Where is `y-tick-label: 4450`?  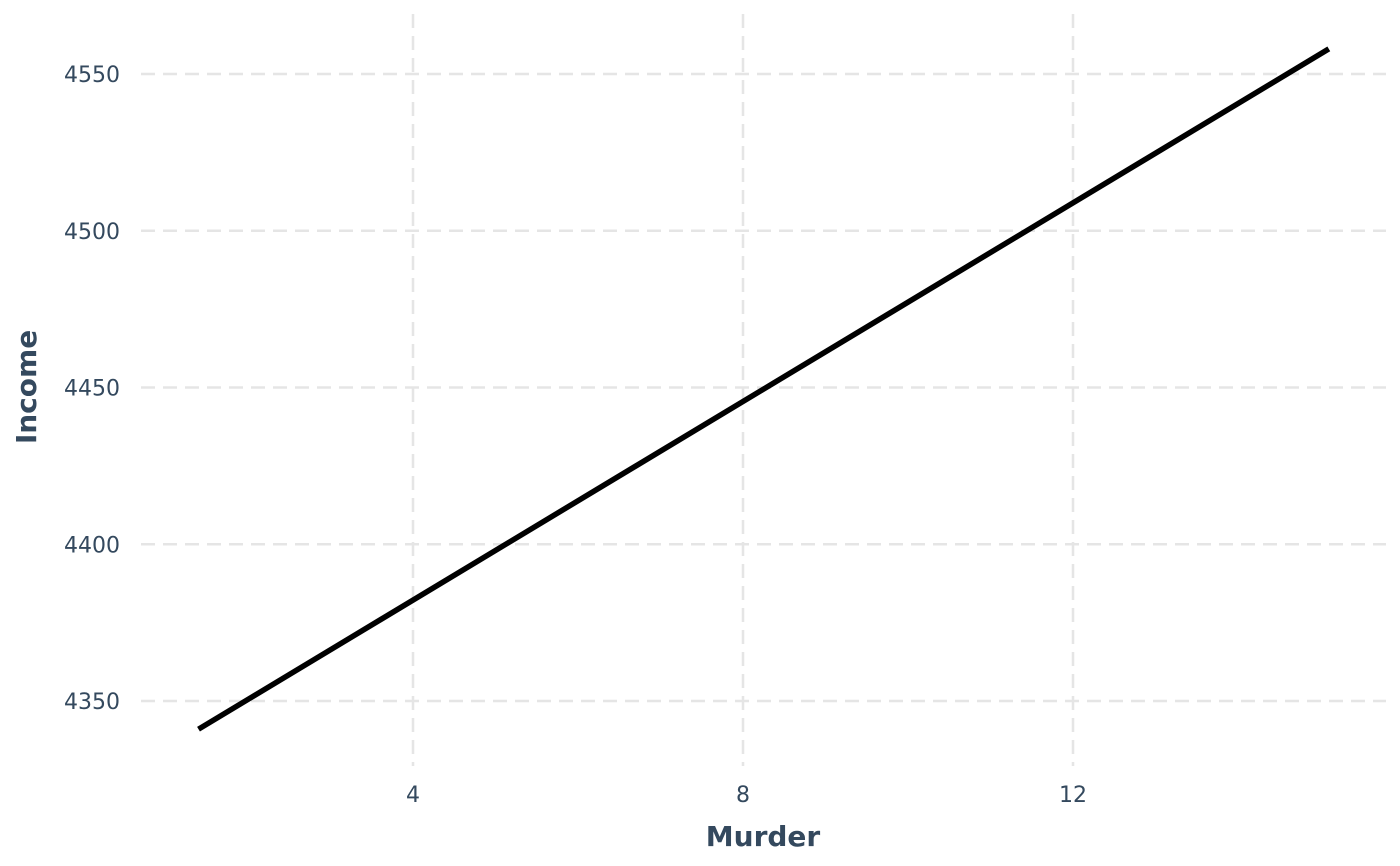 y-tick-label: 4450 is located at coordinates (92, 389).